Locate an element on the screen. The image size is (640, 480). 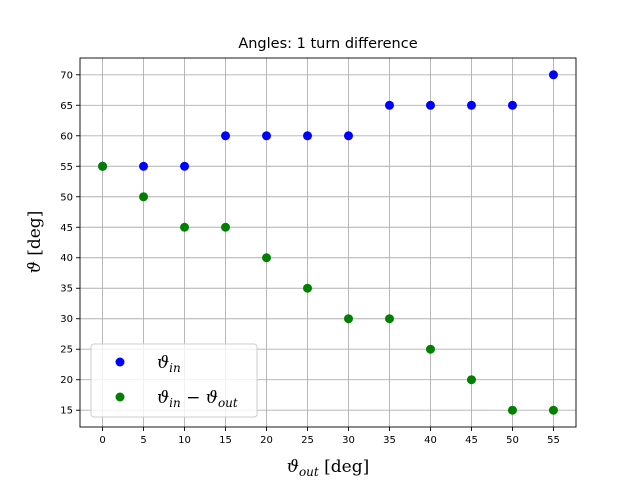
y-tick-label: 60 is located at coordinates (66, 136).